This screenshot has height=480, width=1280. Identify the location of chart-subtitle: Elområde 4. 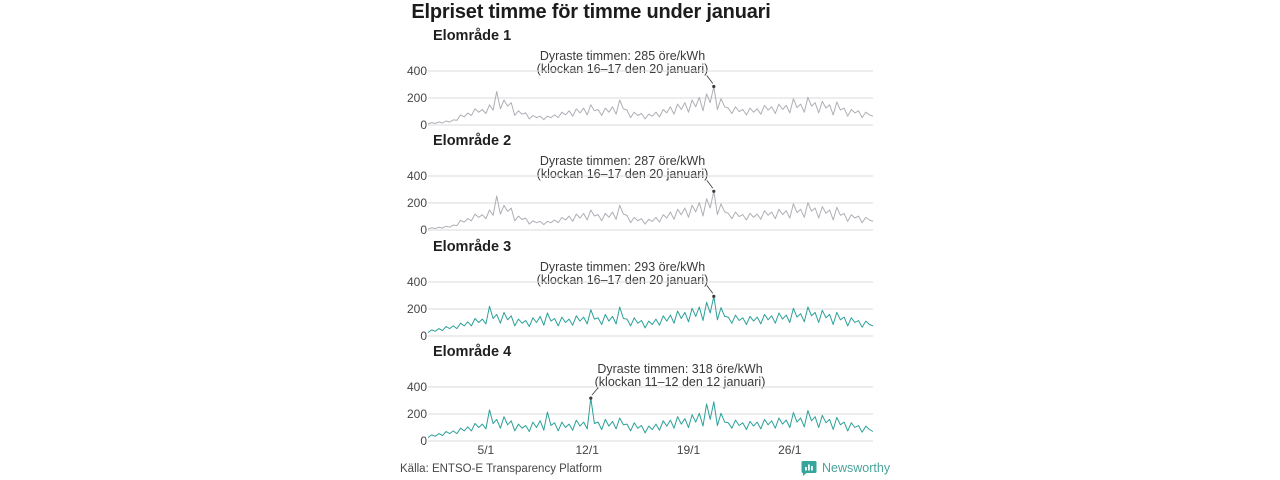
(472, 352).